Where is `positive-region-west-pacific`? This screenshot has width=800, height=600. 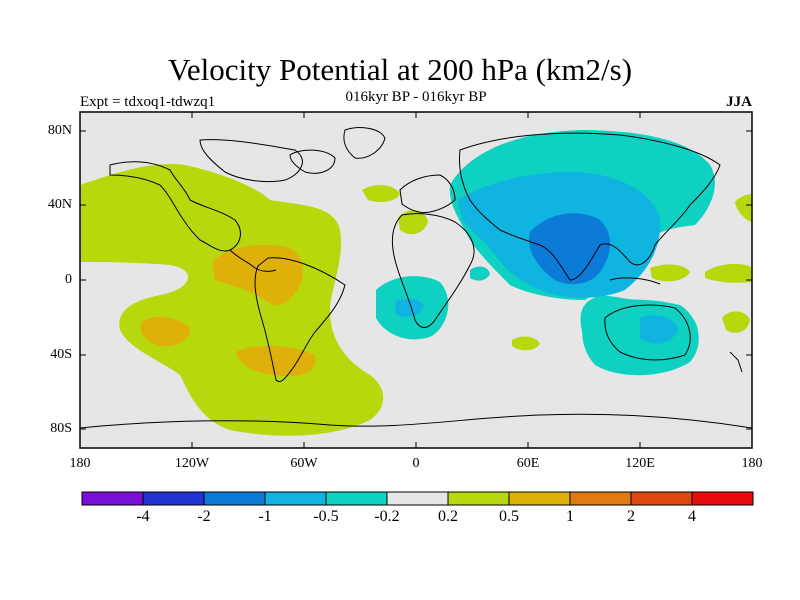 positive-region-west-pacific is located at coordinates (670, 273).